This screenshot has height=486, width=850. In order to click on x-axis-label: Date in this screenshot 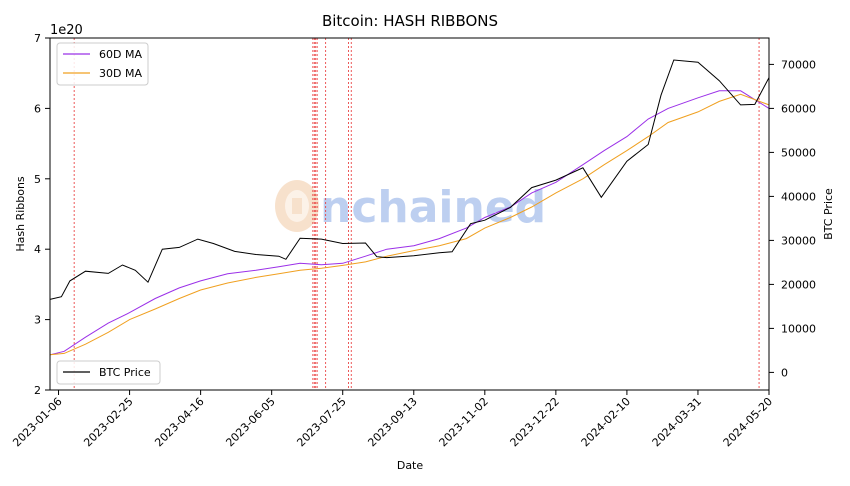, I will do `click(410, 465)`.